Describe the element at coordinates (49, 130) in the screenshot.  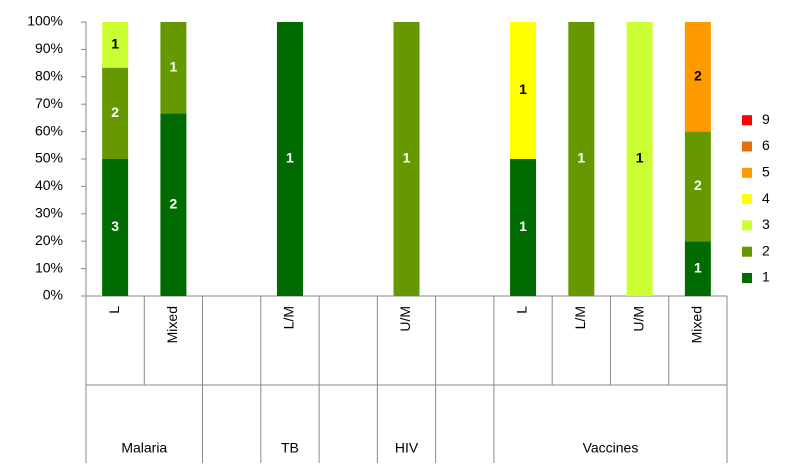
I see `y-tick-label: 60%` at that location.